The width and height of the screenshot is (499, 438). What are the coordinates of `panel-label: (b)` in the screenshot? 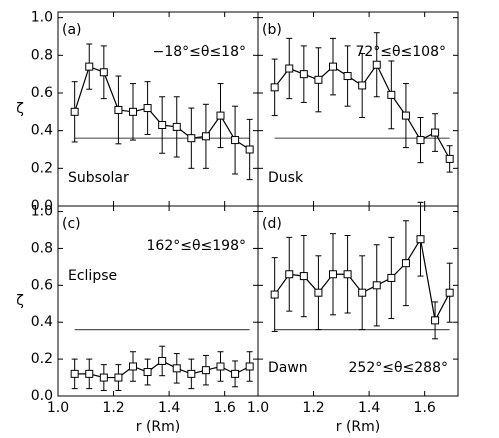 It's located at (272, 30).